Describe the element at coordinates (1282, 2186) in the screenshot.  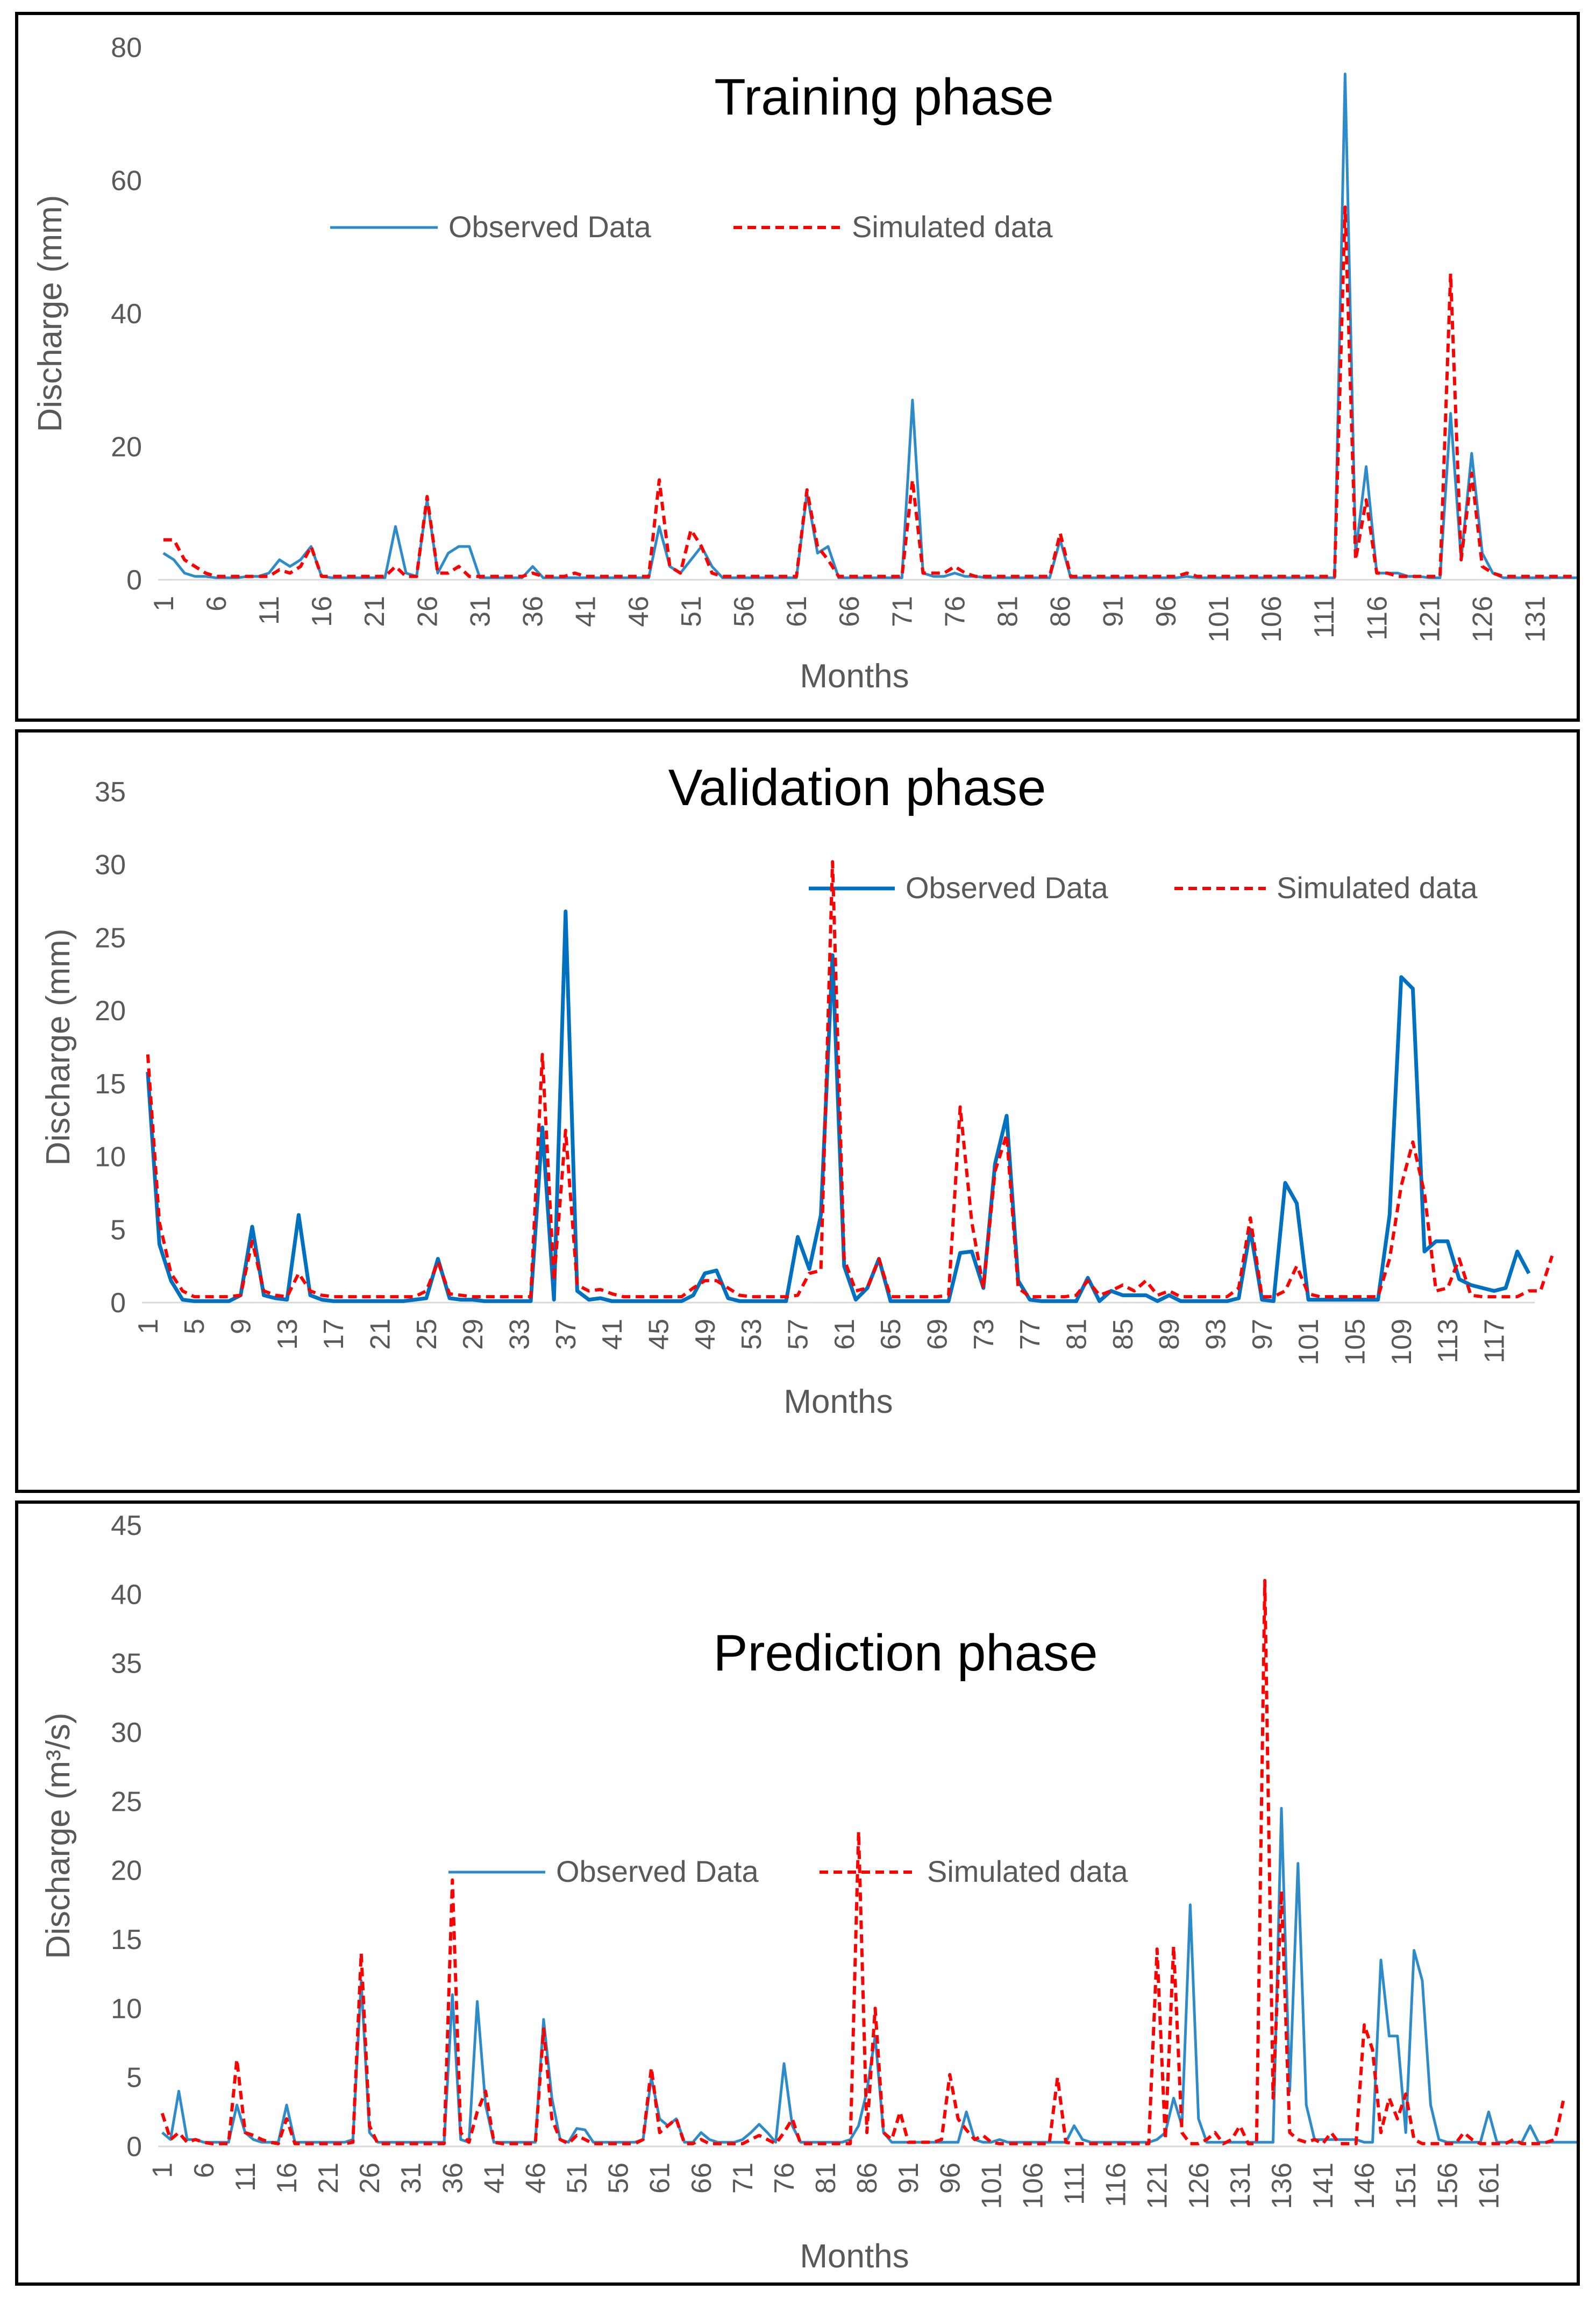
I see `x-tick-label: 136` at that location.